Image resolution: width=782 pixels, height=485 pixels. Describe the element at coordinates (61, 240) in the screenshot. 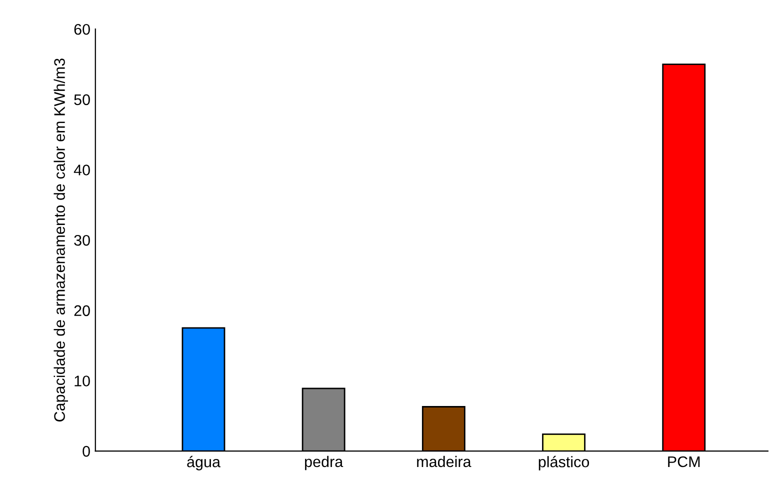

I see `y-axis-title: Capacidade de armazenamento de calor em KWh/m3` at that location.